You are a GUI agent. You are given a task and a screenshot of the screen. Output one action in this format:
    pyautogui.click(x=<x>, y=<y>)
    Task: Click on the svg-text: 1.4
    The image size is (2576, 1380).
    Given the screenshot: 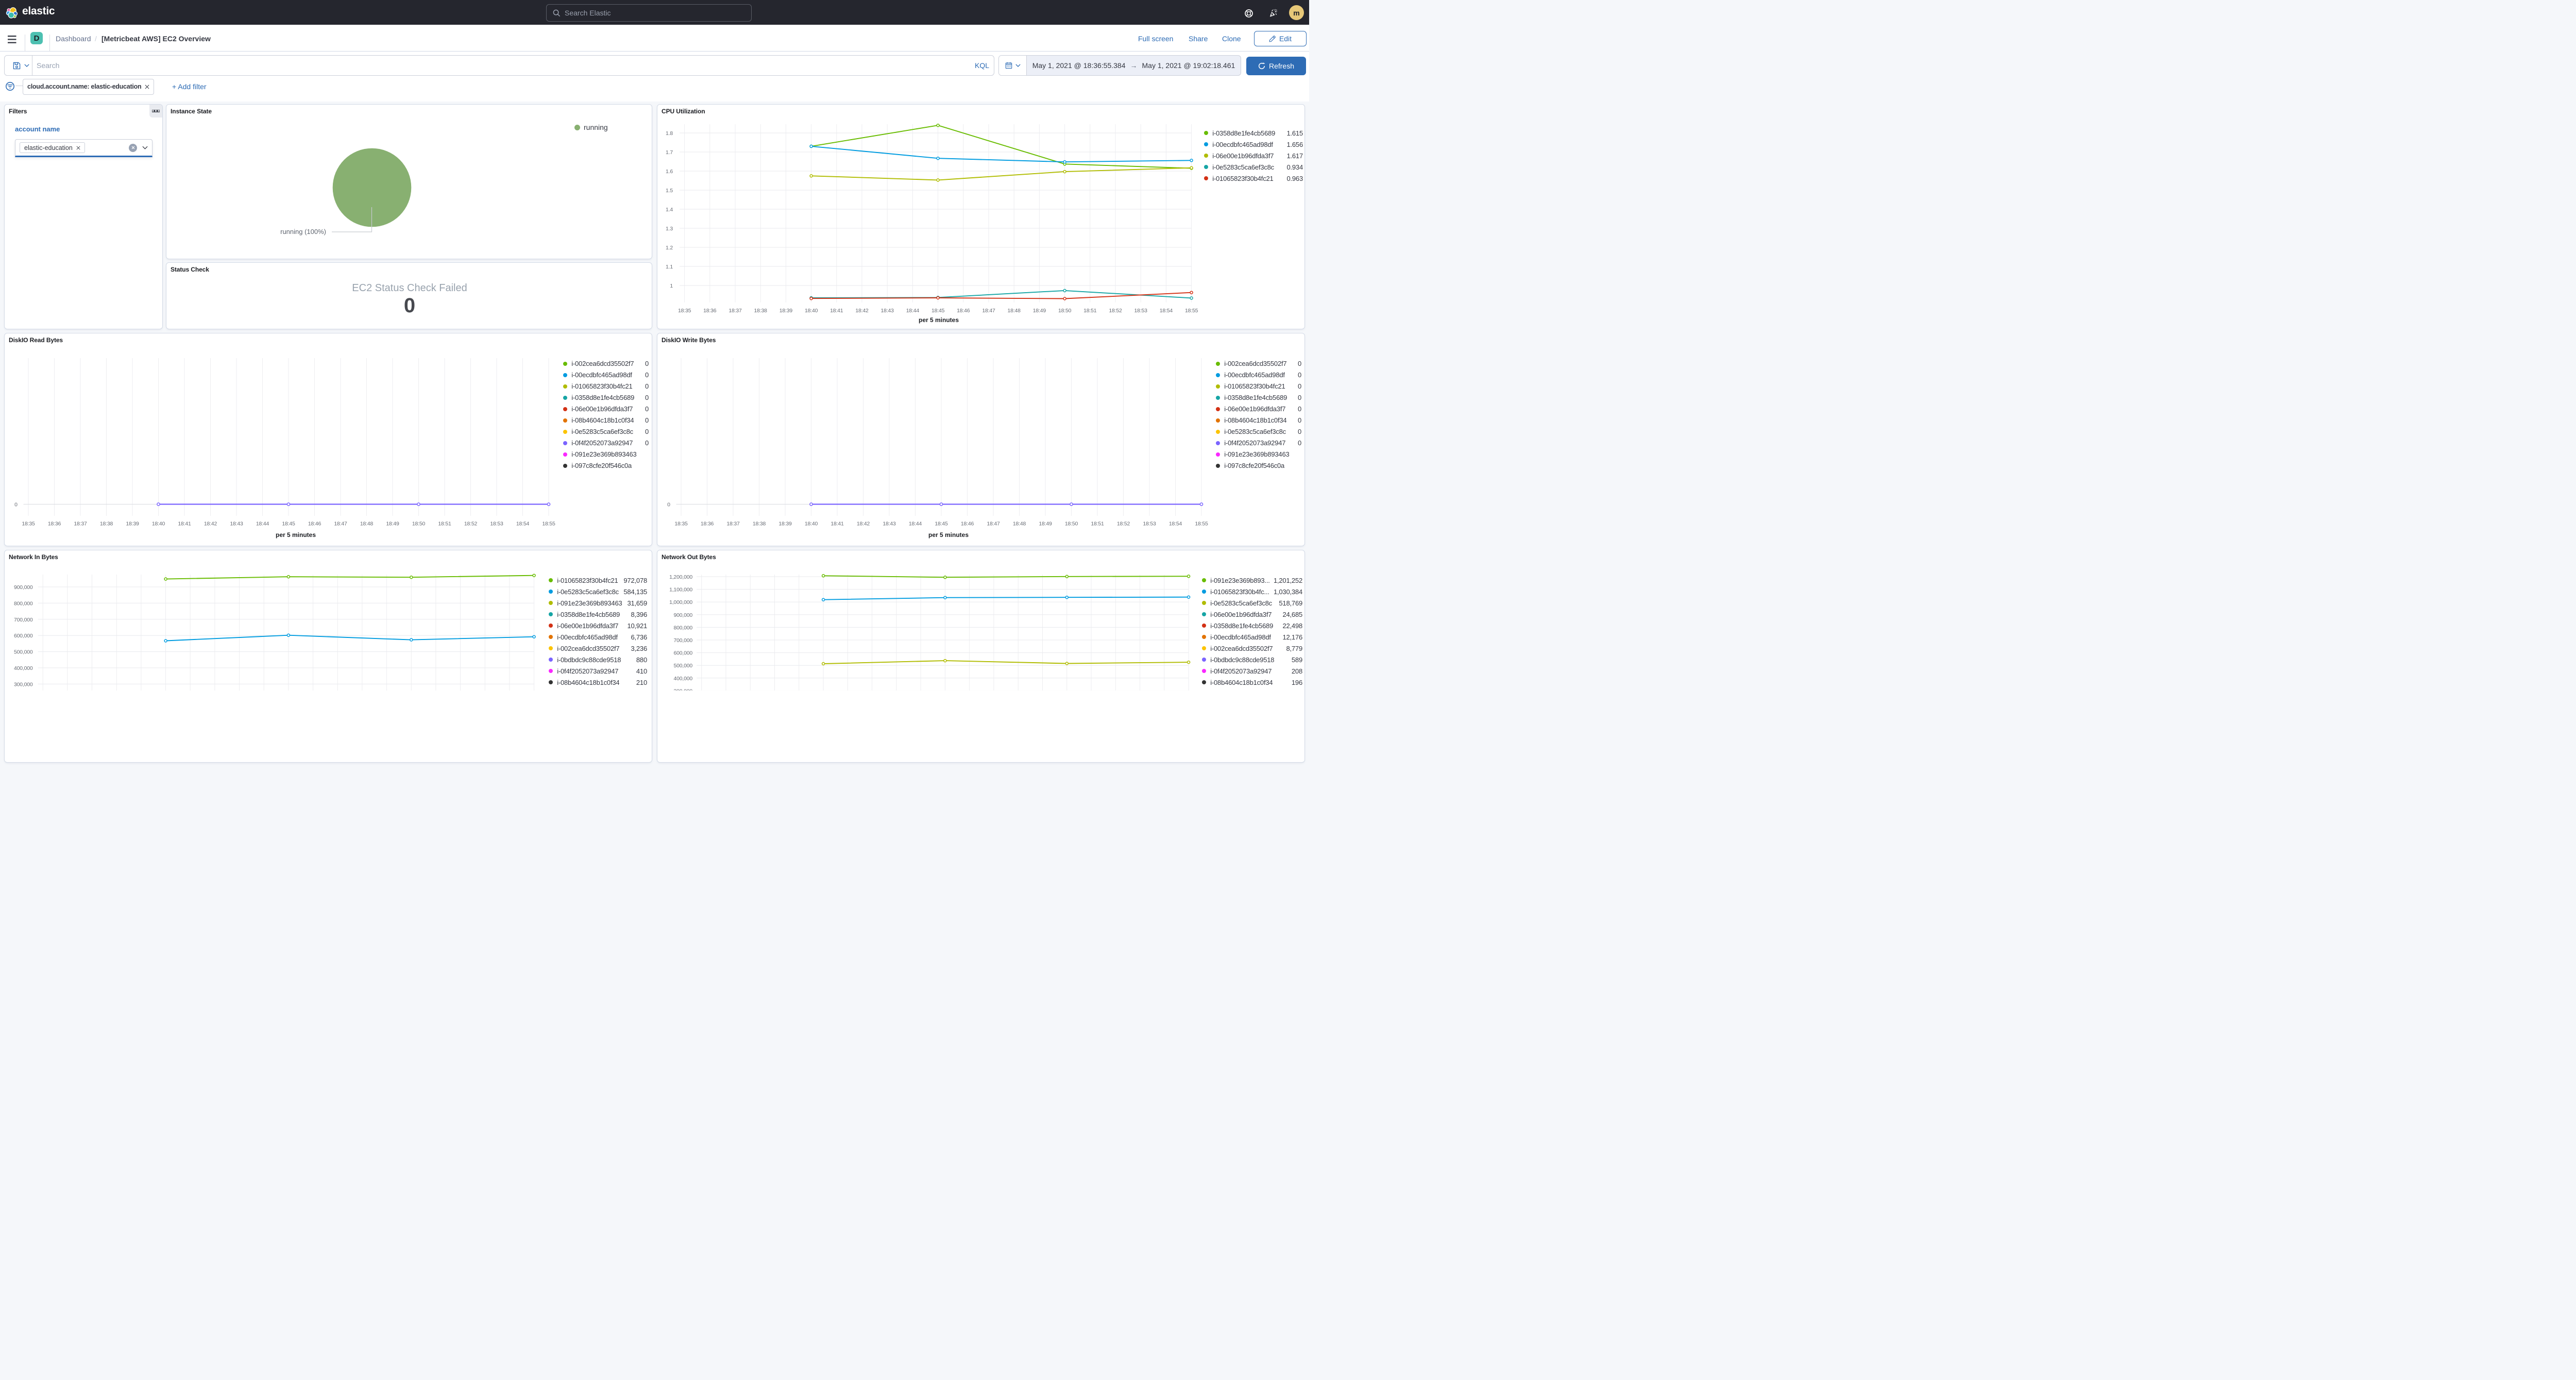 What is the action you would take?
    pyautogui.click(x=669, y=210)
    